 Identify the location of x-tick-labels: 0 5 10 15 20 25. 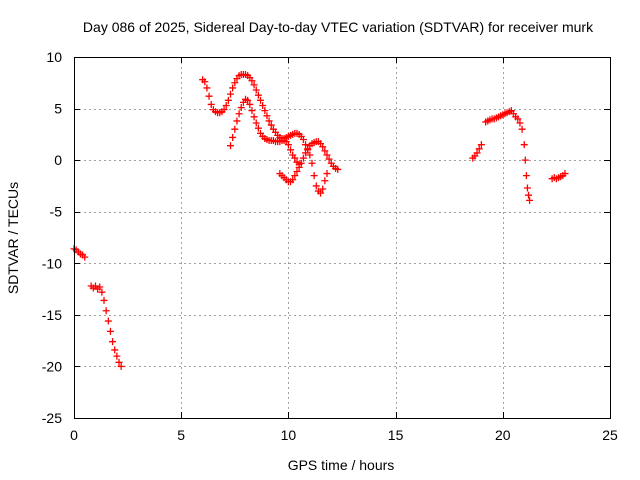
(344, 435).